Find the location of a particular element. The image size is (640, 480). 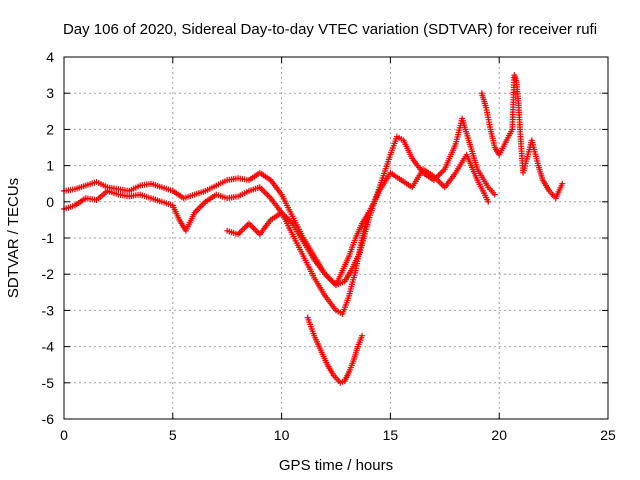

y-tick-label: -6 is located at coordinates (48, 419).